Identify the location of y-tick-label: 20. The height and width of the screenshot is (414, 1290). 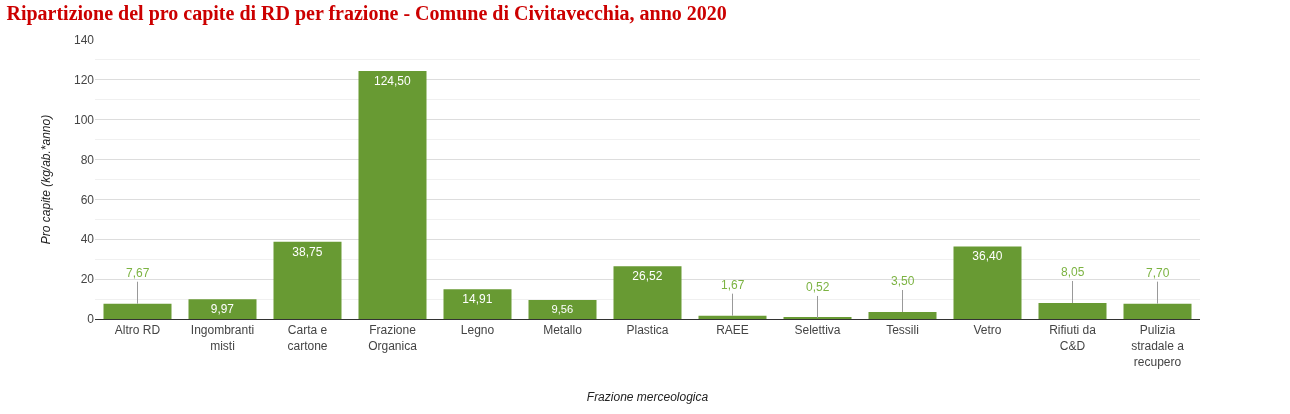
(87, 279).